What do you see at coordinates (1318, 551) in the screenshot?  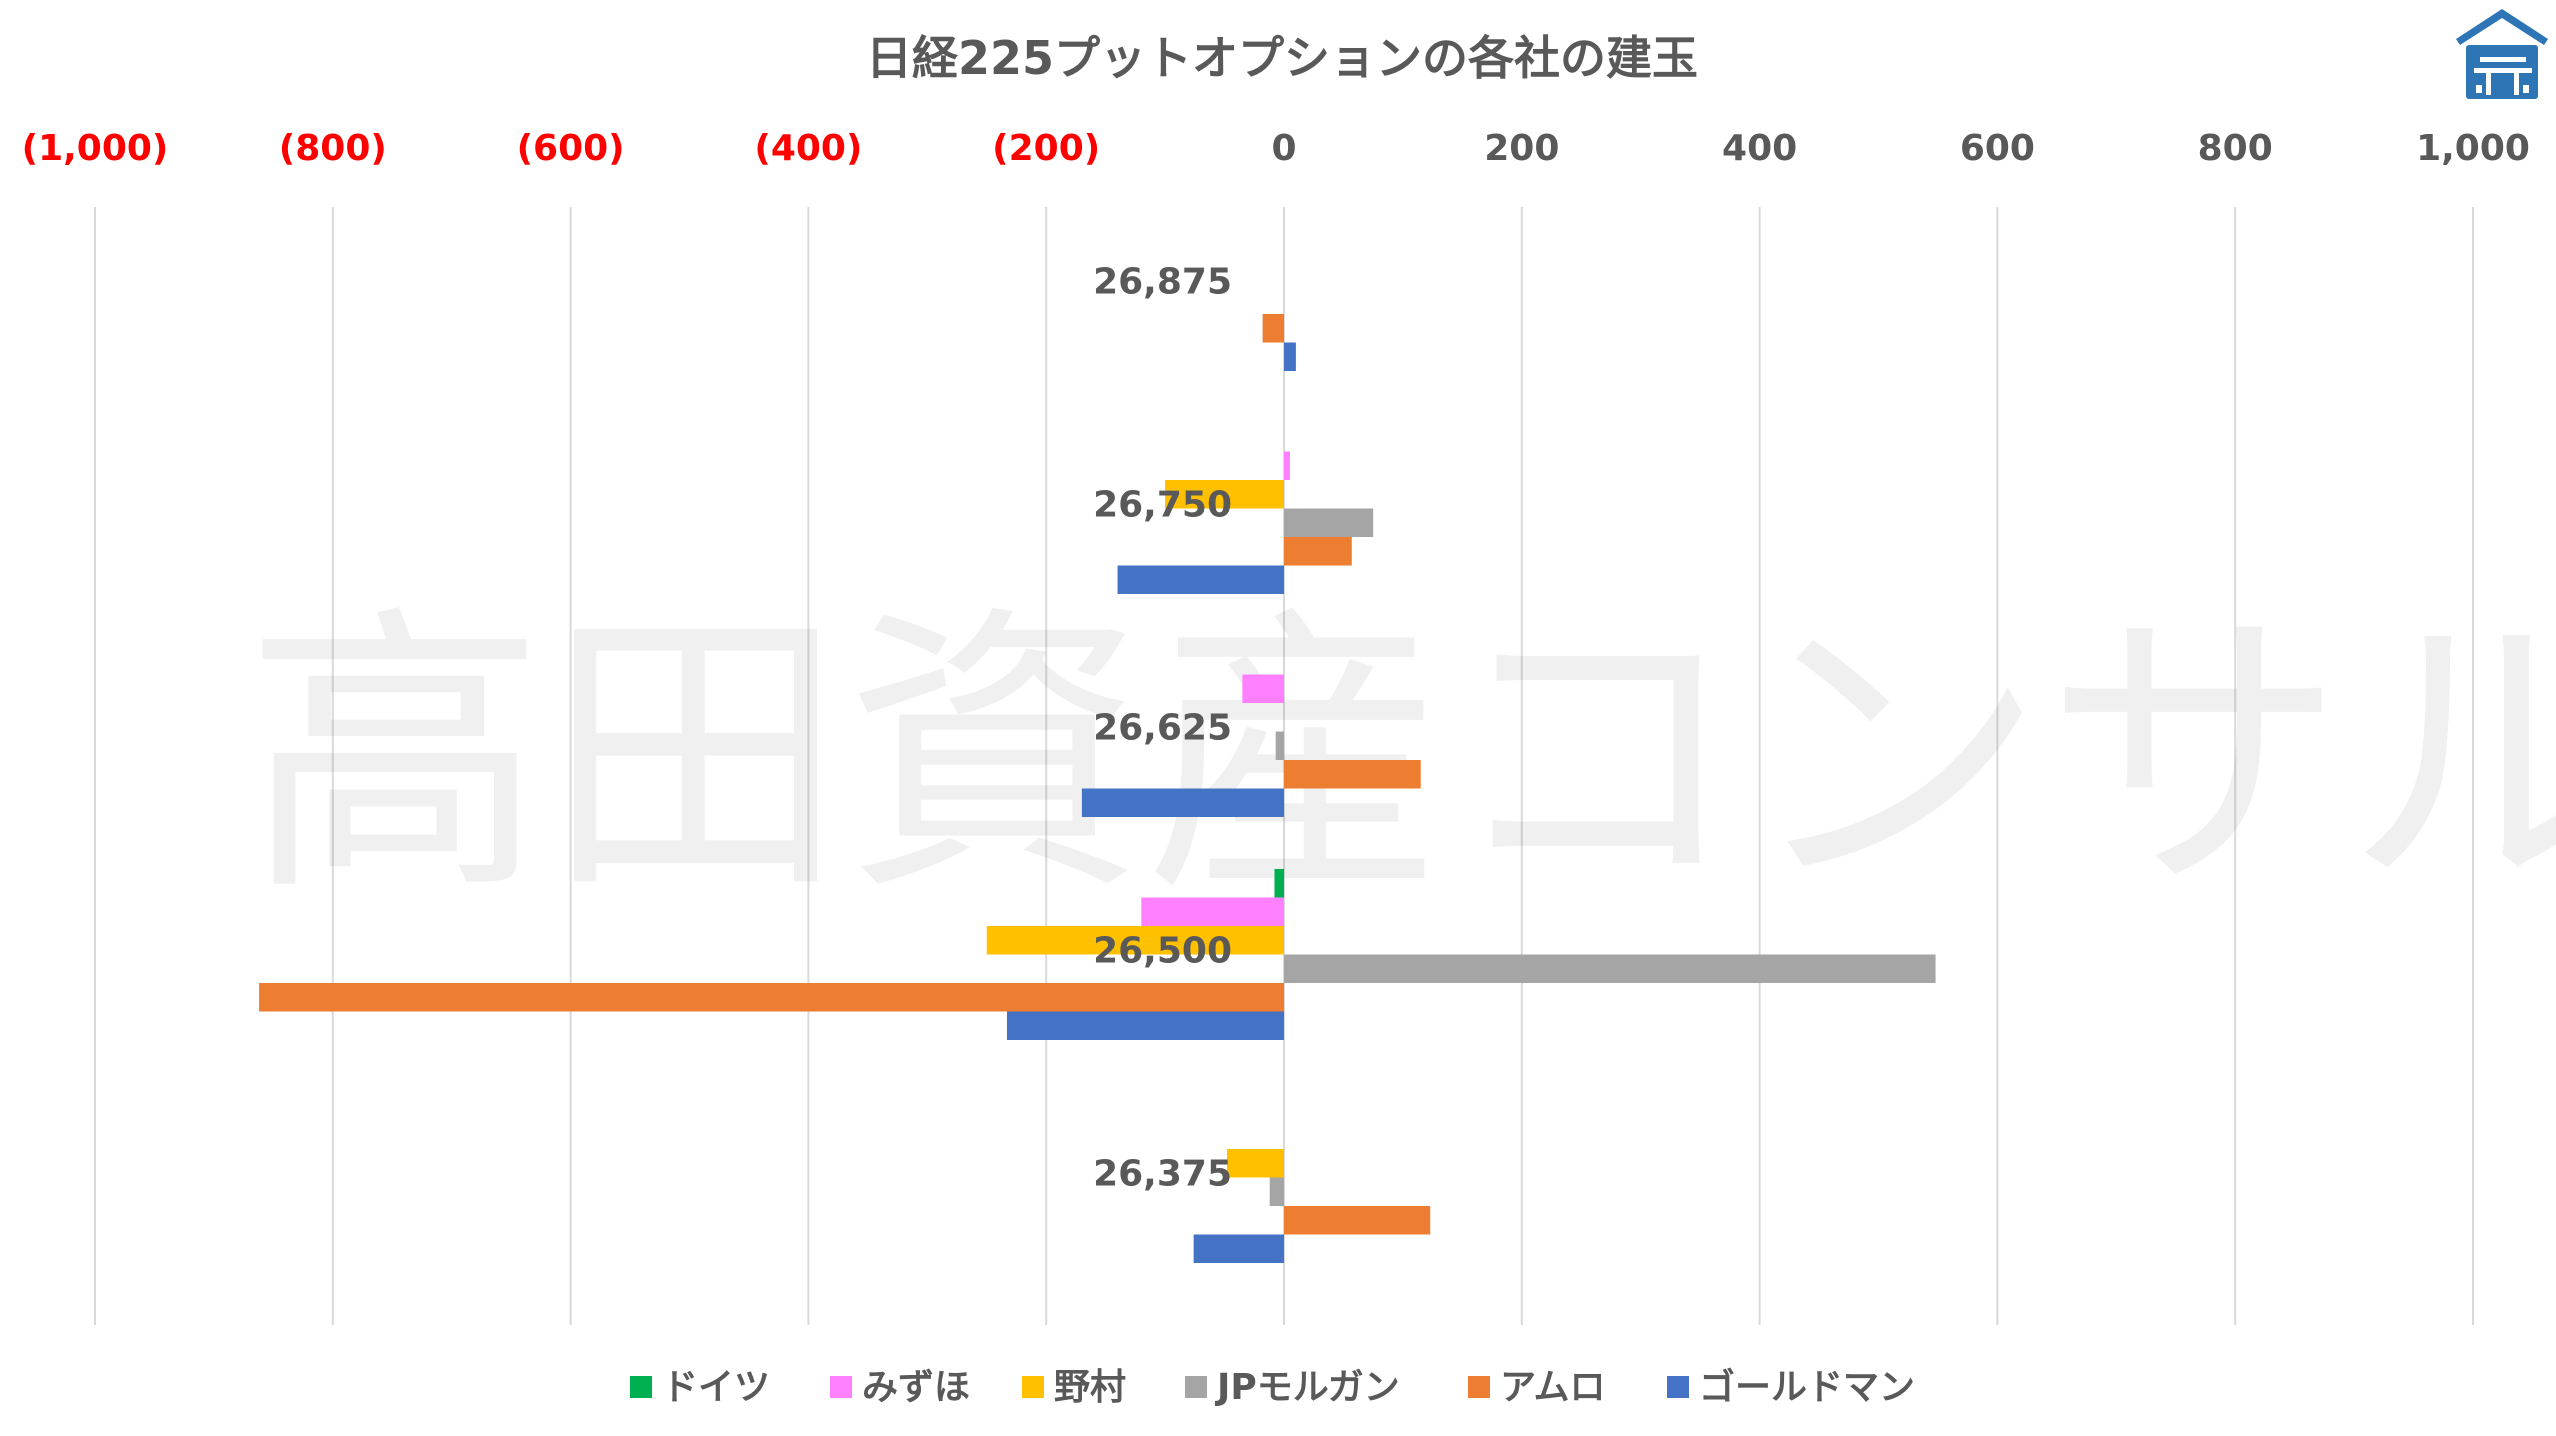 I see `bar-アムロ-26,750` at bounding box center [1318, 551].